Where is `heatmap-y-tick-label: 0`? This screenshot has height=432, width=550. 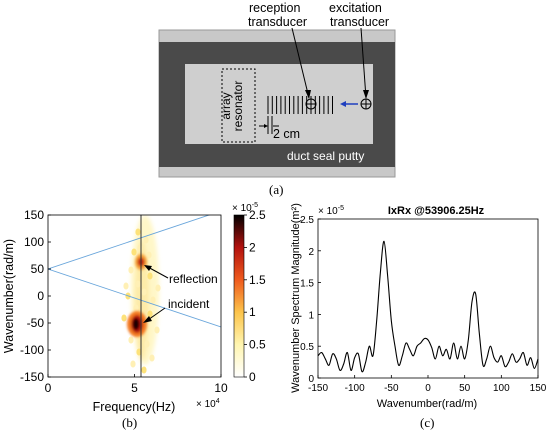 heatmap-y-tick-label: 0 is located at coordinates (40, 296).